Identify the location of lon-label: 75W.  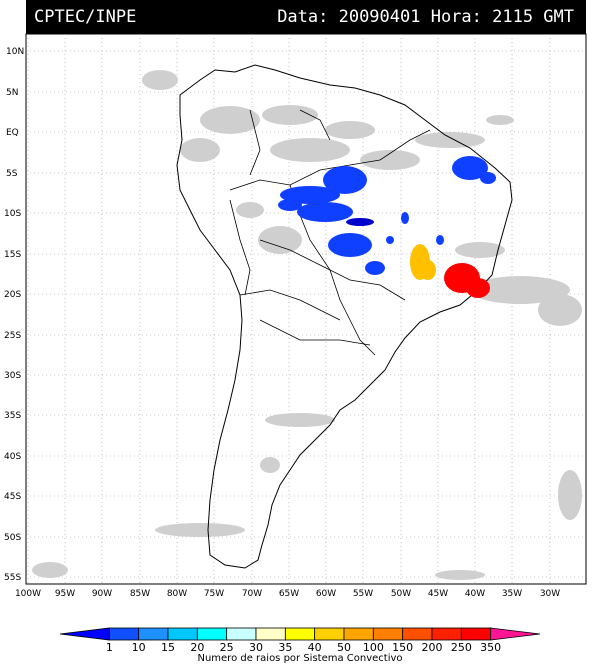
(214, 594).